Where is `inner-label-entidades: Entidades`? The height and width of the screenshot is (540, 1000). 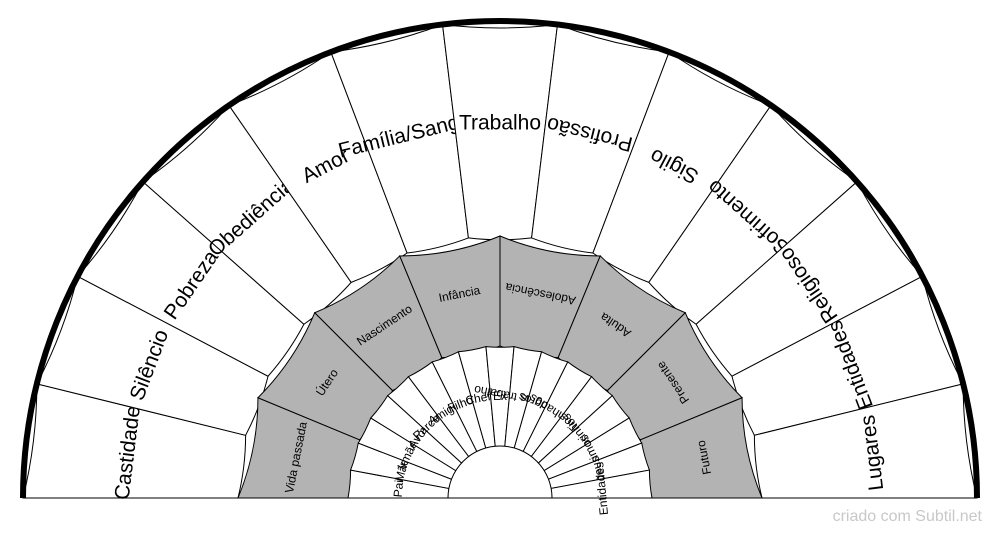
inner-label-entidades: Entidades is located at coordinates (601, 488).